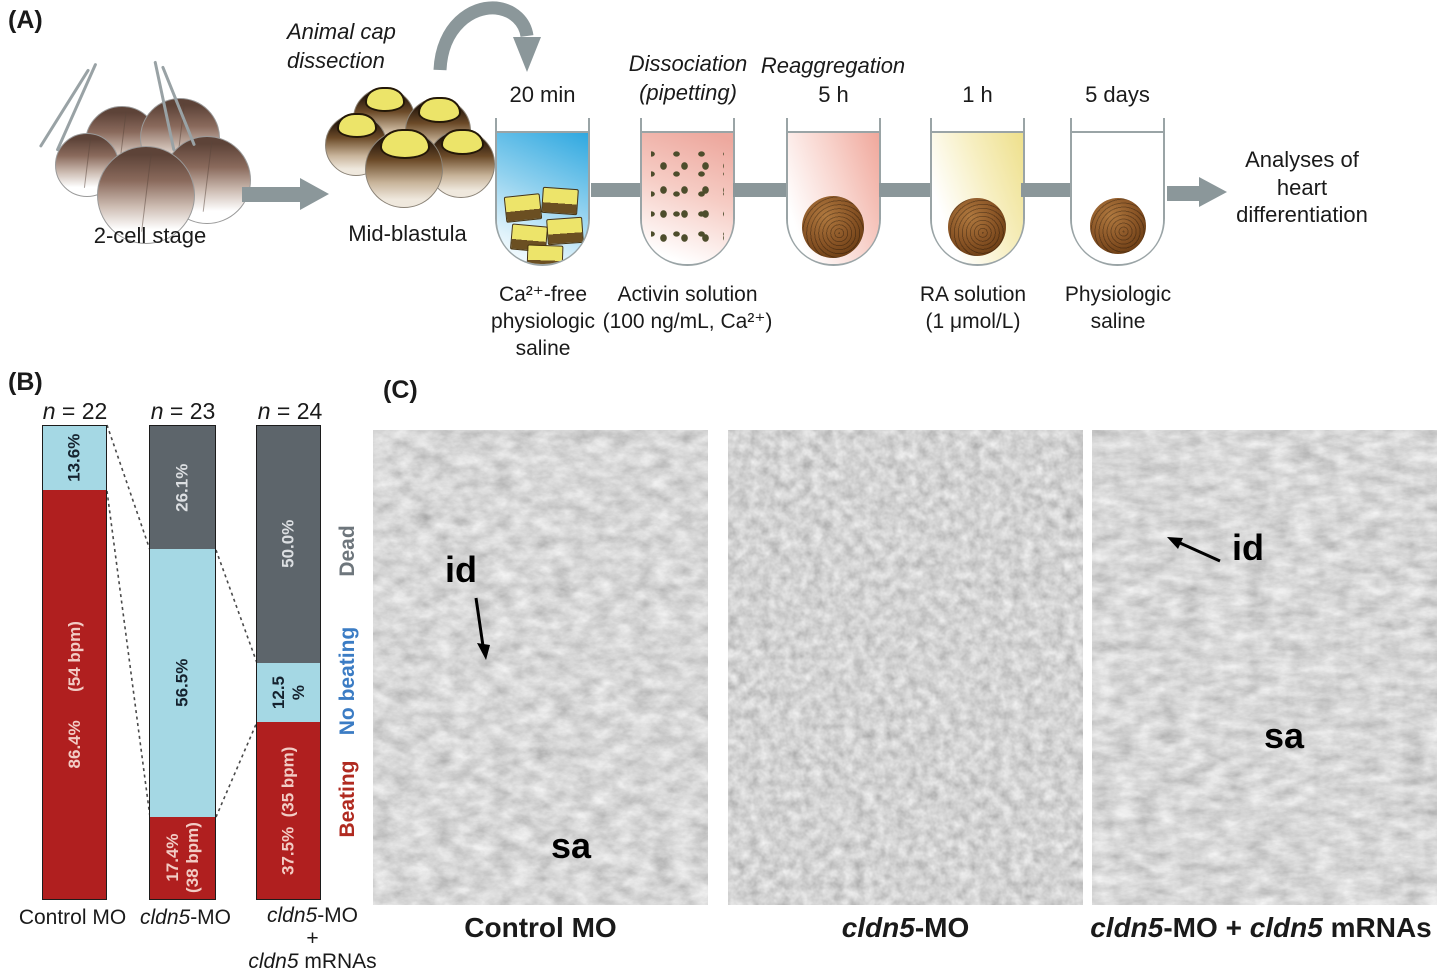  I want to click on segment-beating: 86.4% (54 bpm), so click(74, 694).